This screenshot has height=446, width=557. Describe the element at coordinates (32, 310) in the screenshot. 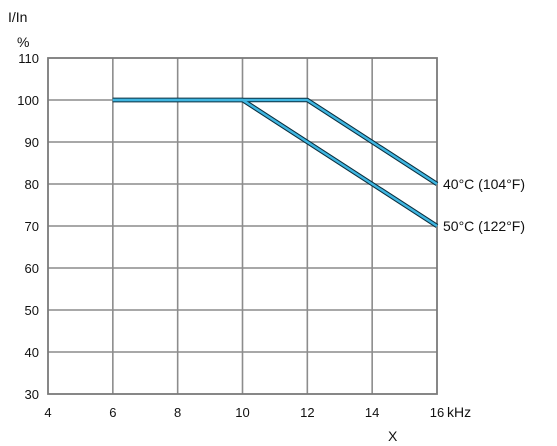

I see `y-tick-label: 50` at that location.